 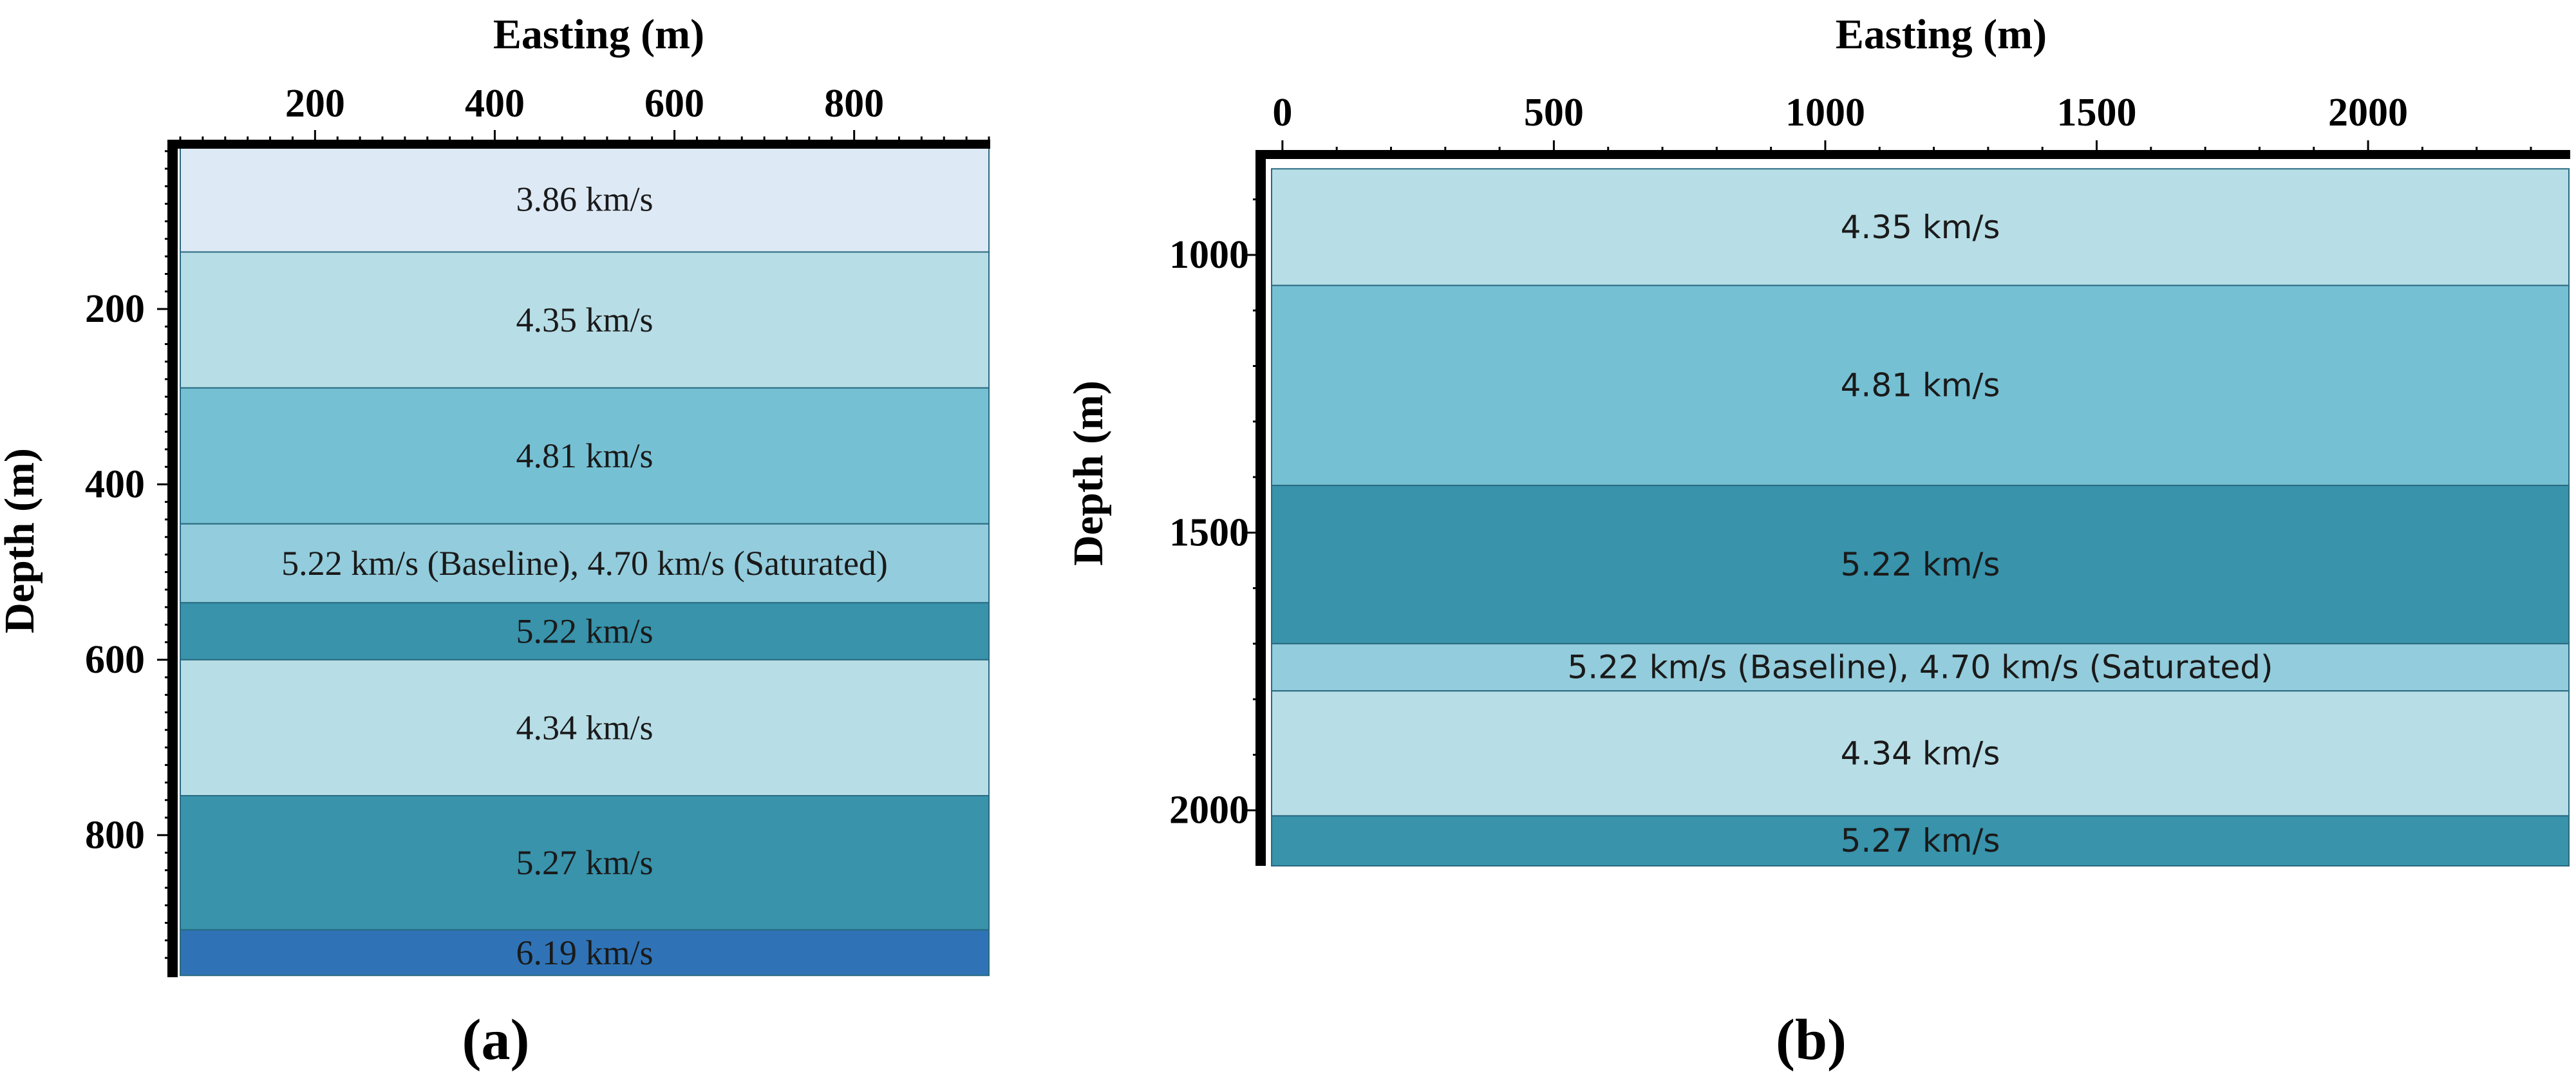 I want to click on panel-b-y-tick-label: 1500, so click(x=1209, y=532).